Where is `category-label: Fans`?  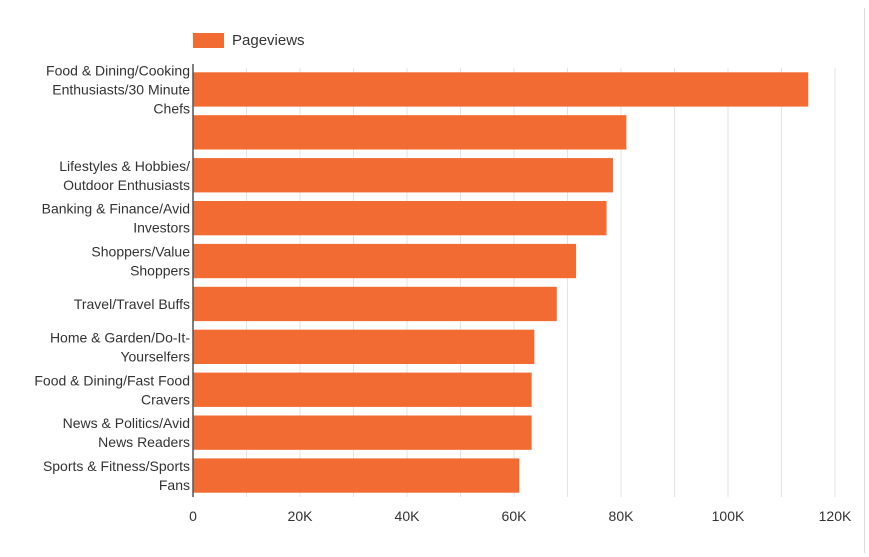 category-label: Fans is located at coordinates (174, 485).